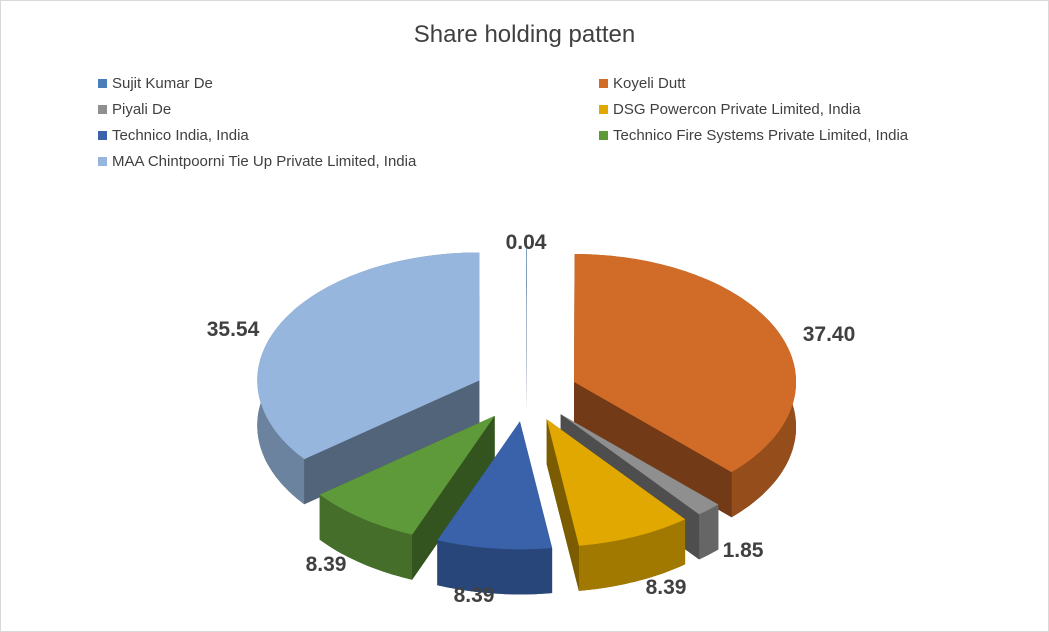  Describe the element at coordinates (180, 135) in the screenshot. I see `legend-label: Technico India, India` at that location.